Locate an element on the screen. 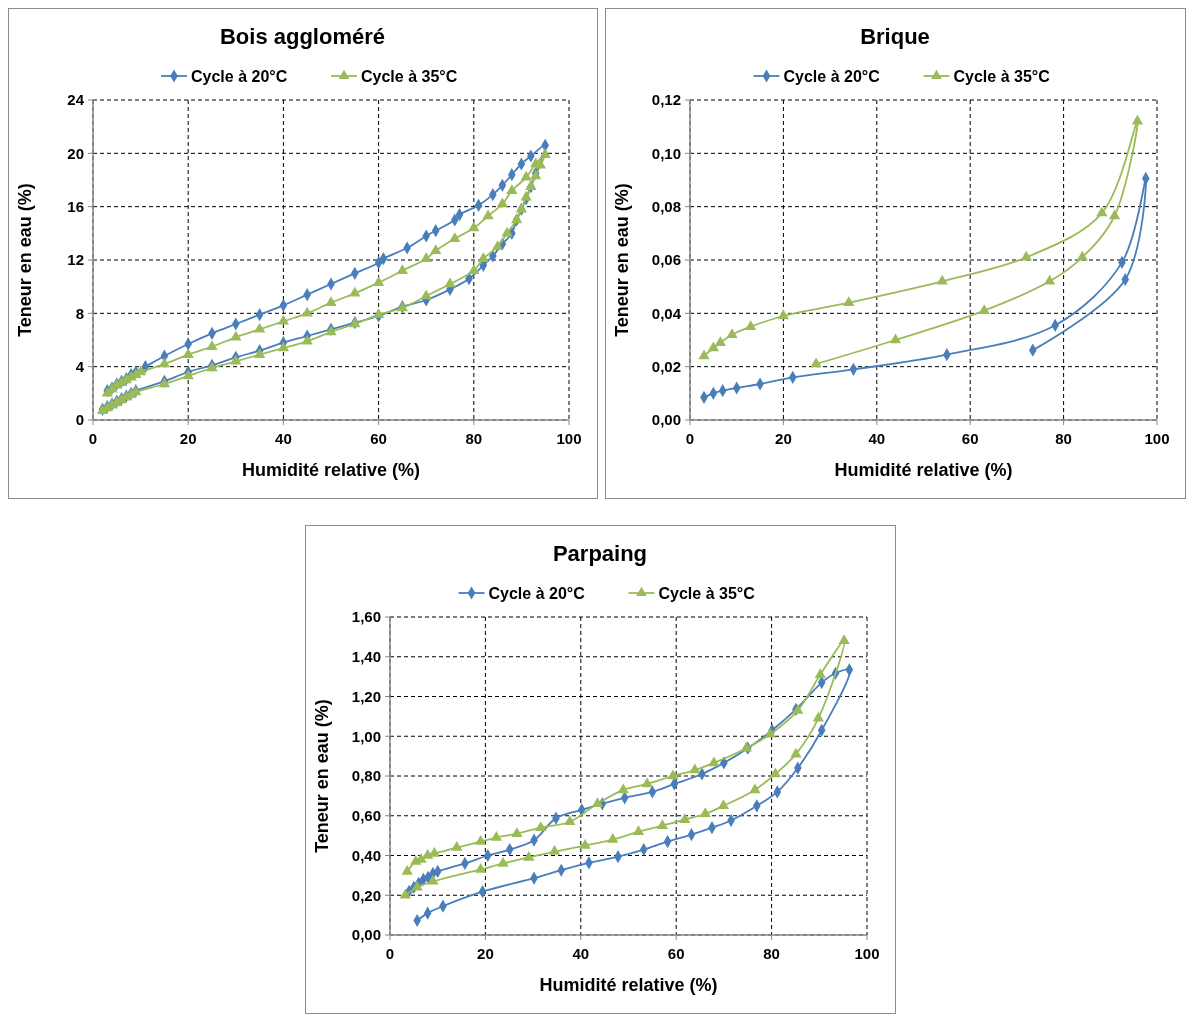 This screenshot has height=1014, width=1195. y-tick-label: 1,60 is located at coordinates (366, 617).